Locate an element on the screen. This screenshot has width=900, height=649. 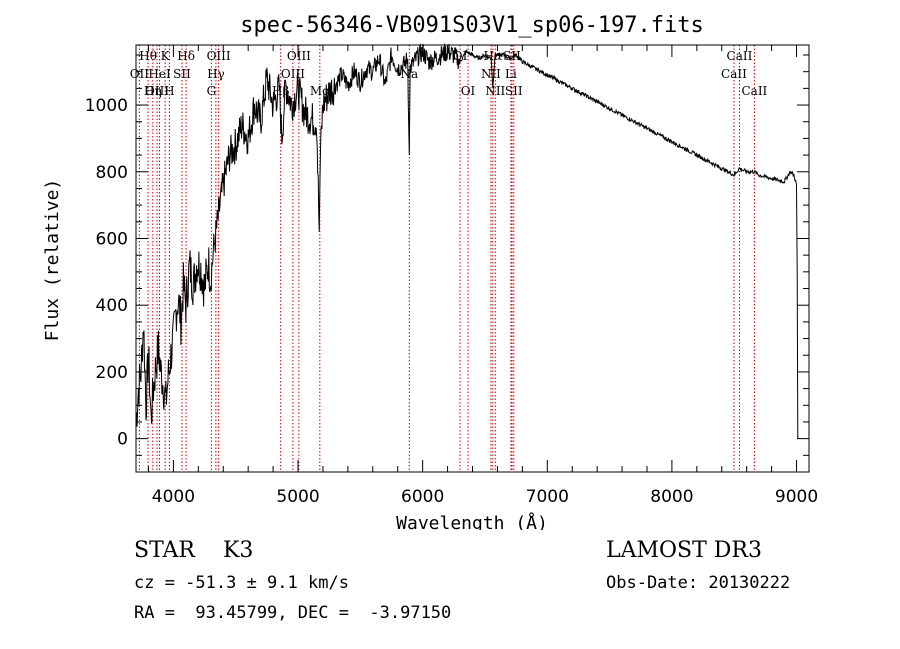
line-label: Mg is located at coordinates (320, 91).